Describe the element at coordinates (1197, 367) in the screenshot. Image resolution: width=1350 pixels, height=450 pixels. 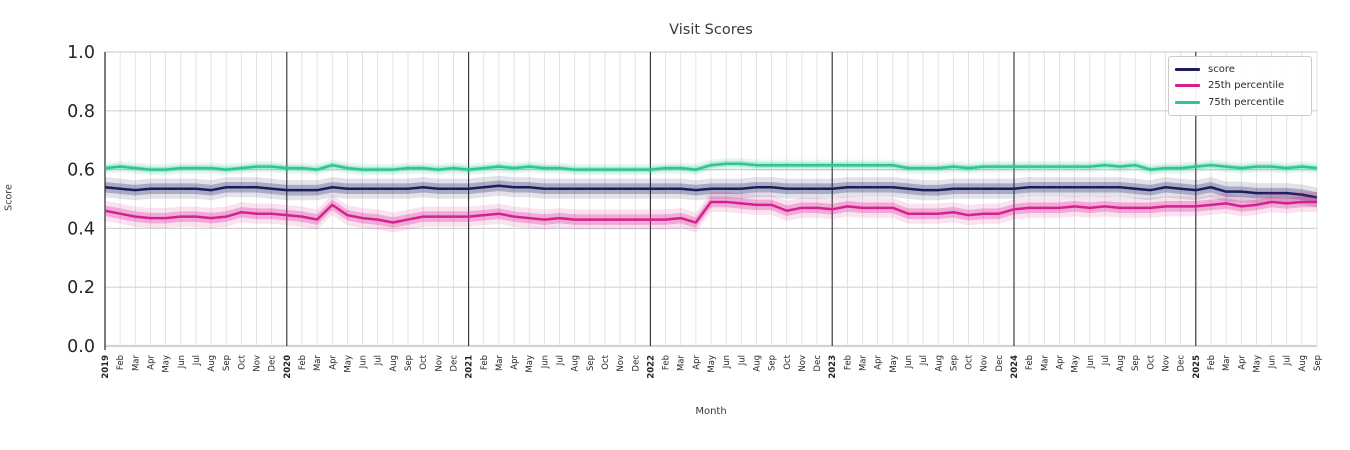
I see `x-tick-label-year: 2025` at that location.